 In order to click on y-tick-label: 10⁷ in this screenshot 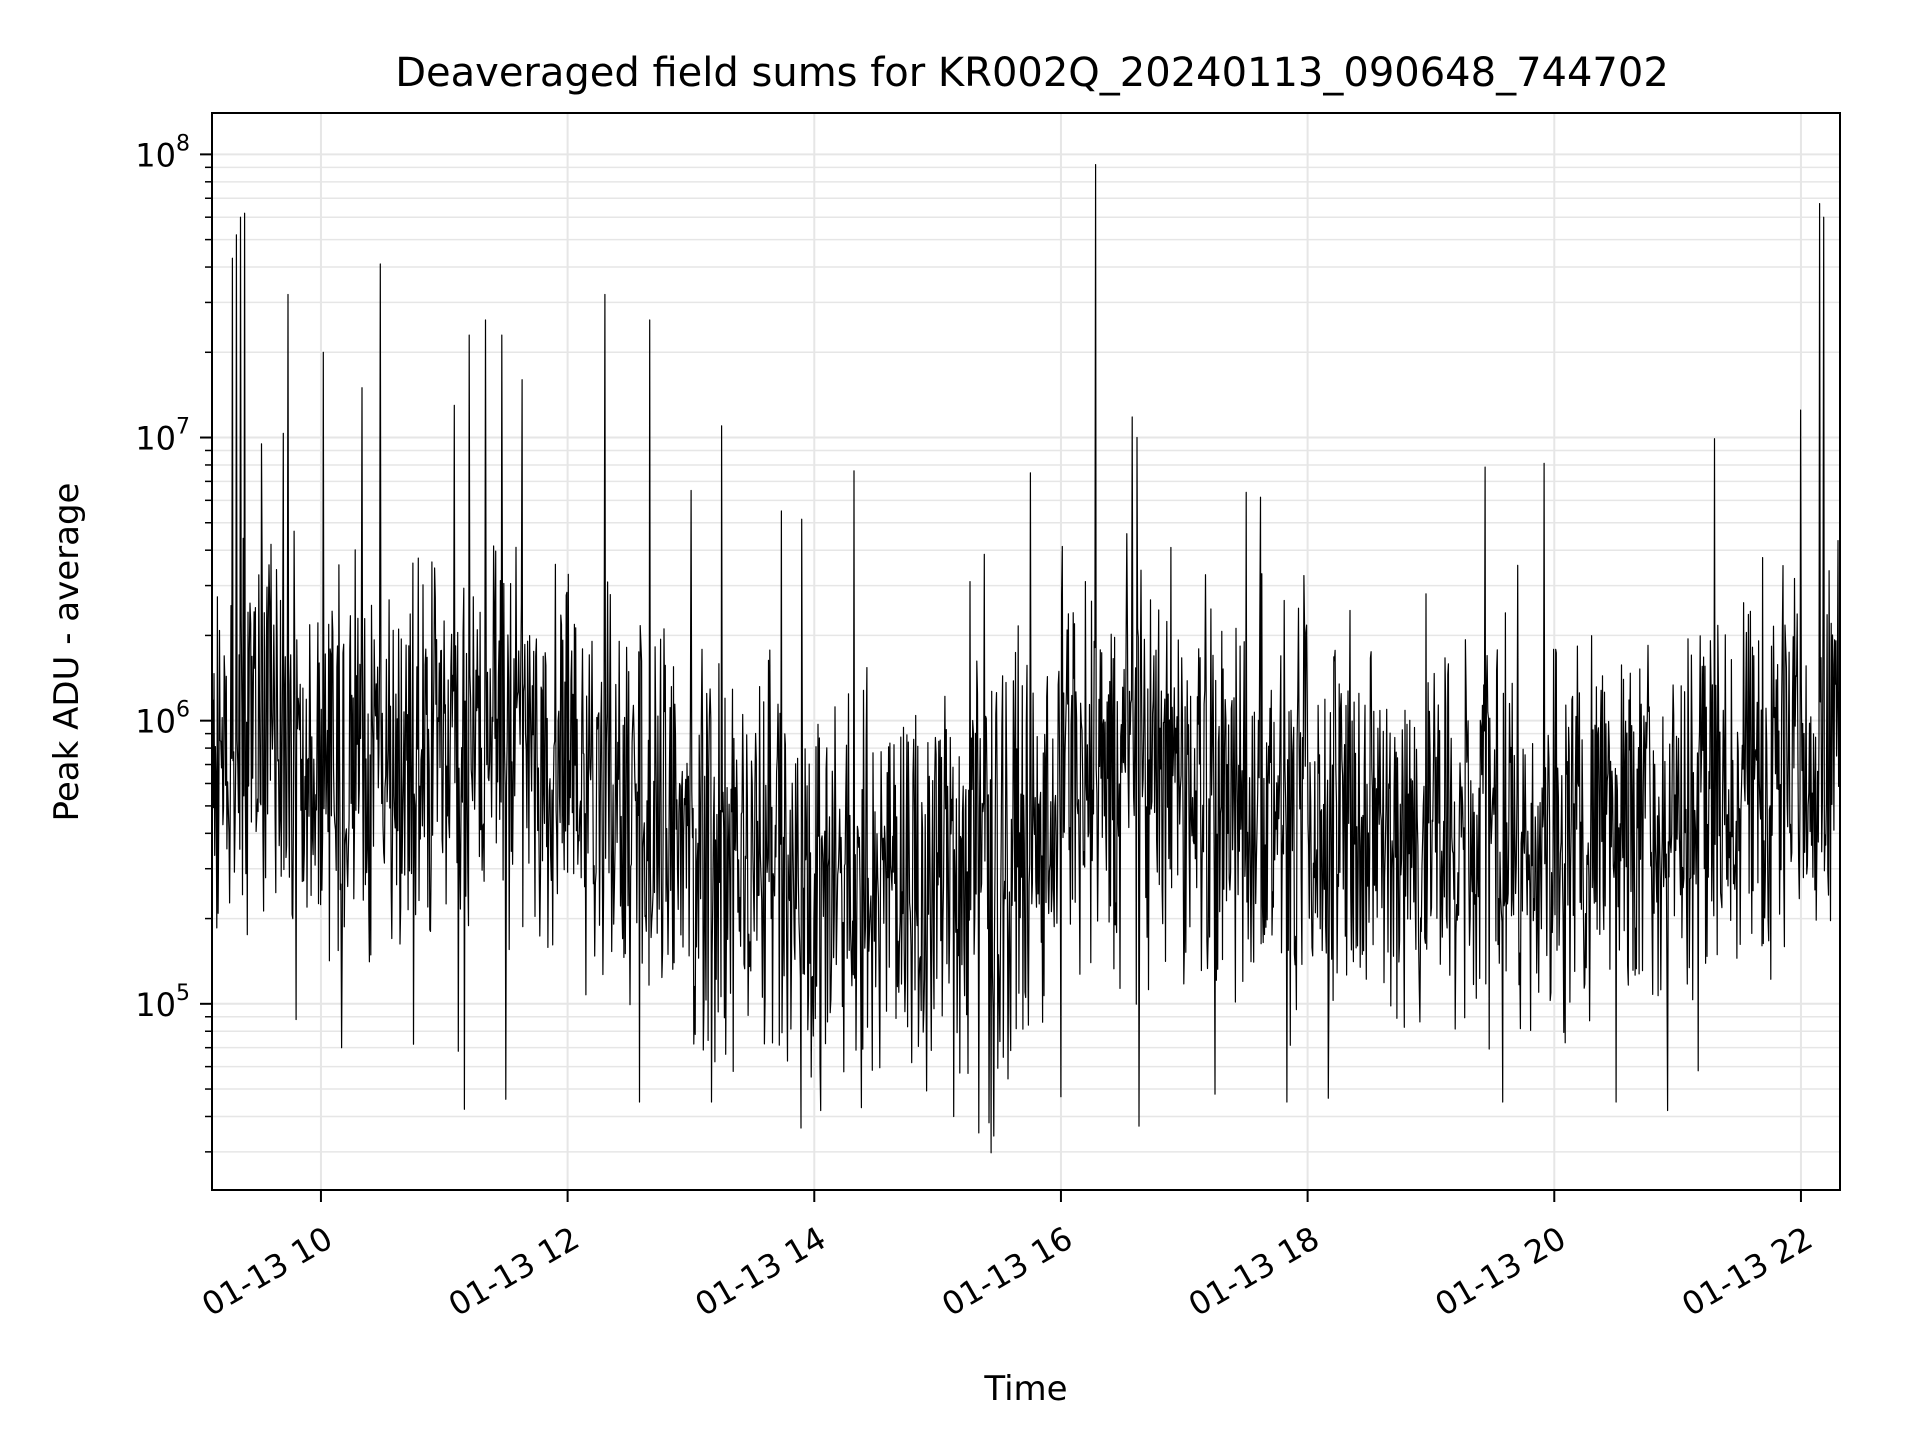, I will do `click(162, 436)`.